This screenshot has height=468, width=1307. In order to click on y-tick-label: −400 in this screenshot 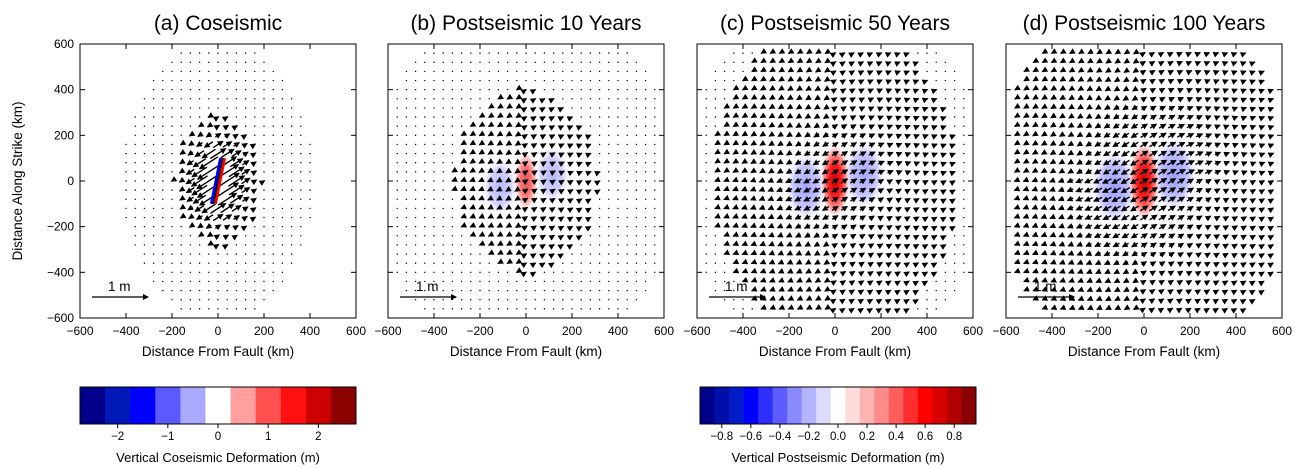, I will do `click(60, 272)`.